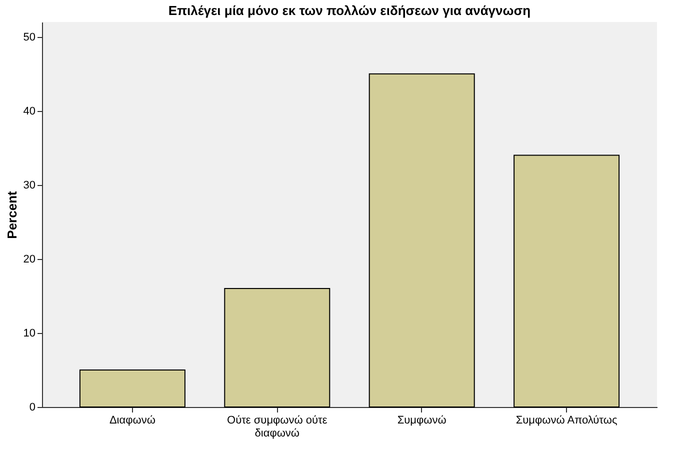 The image size is (683, 452). What do you see at coordinates (567, 420) in the screenshot?
I see `x-tick-label: Συμφωνώ Απολύτως` at bounding box center [567, 420].